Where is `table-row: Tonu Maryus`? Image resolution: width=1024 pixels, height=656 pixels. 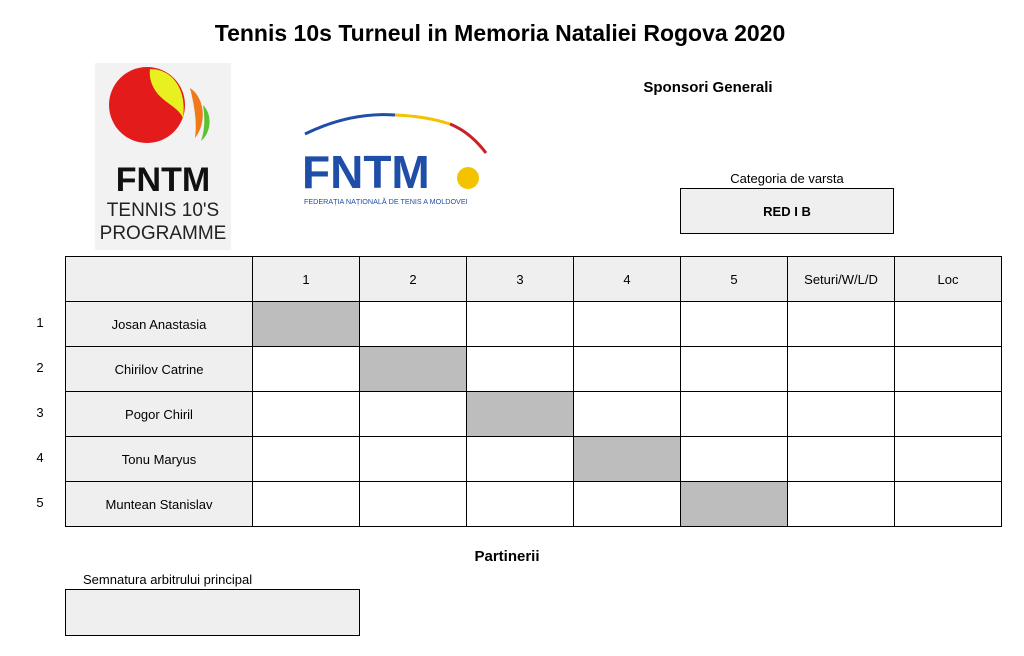 table-row: Tonu Maryus is located at coordinates (533, 459).